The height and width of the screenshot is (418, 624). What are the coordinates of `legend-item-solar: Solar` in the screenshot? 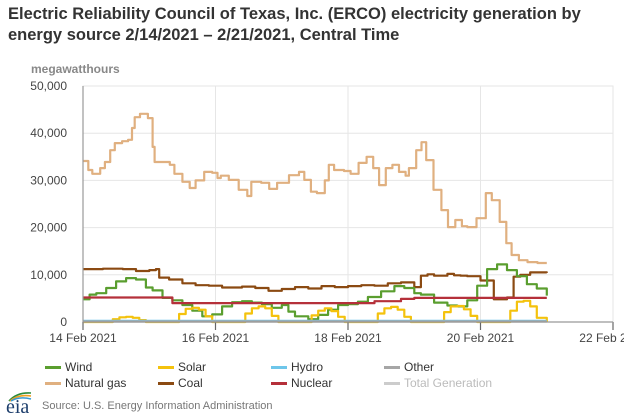 It's located at (182, 367).